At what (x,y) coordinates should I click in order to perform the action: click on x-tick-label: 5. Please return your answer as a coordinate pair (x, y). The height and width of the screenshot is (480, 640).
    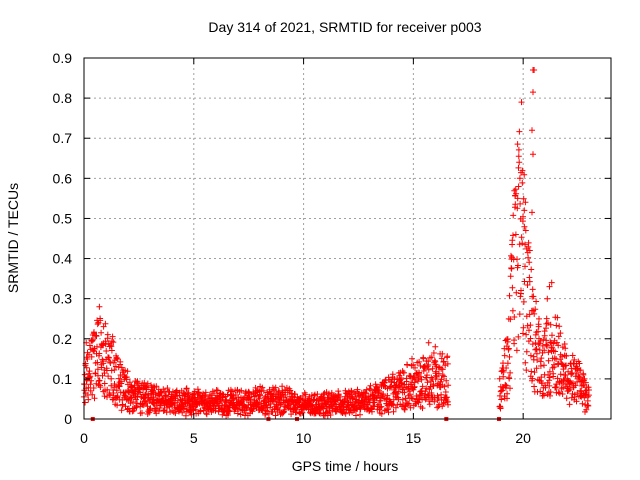
    Looking at the image, I should click on (194, 438).